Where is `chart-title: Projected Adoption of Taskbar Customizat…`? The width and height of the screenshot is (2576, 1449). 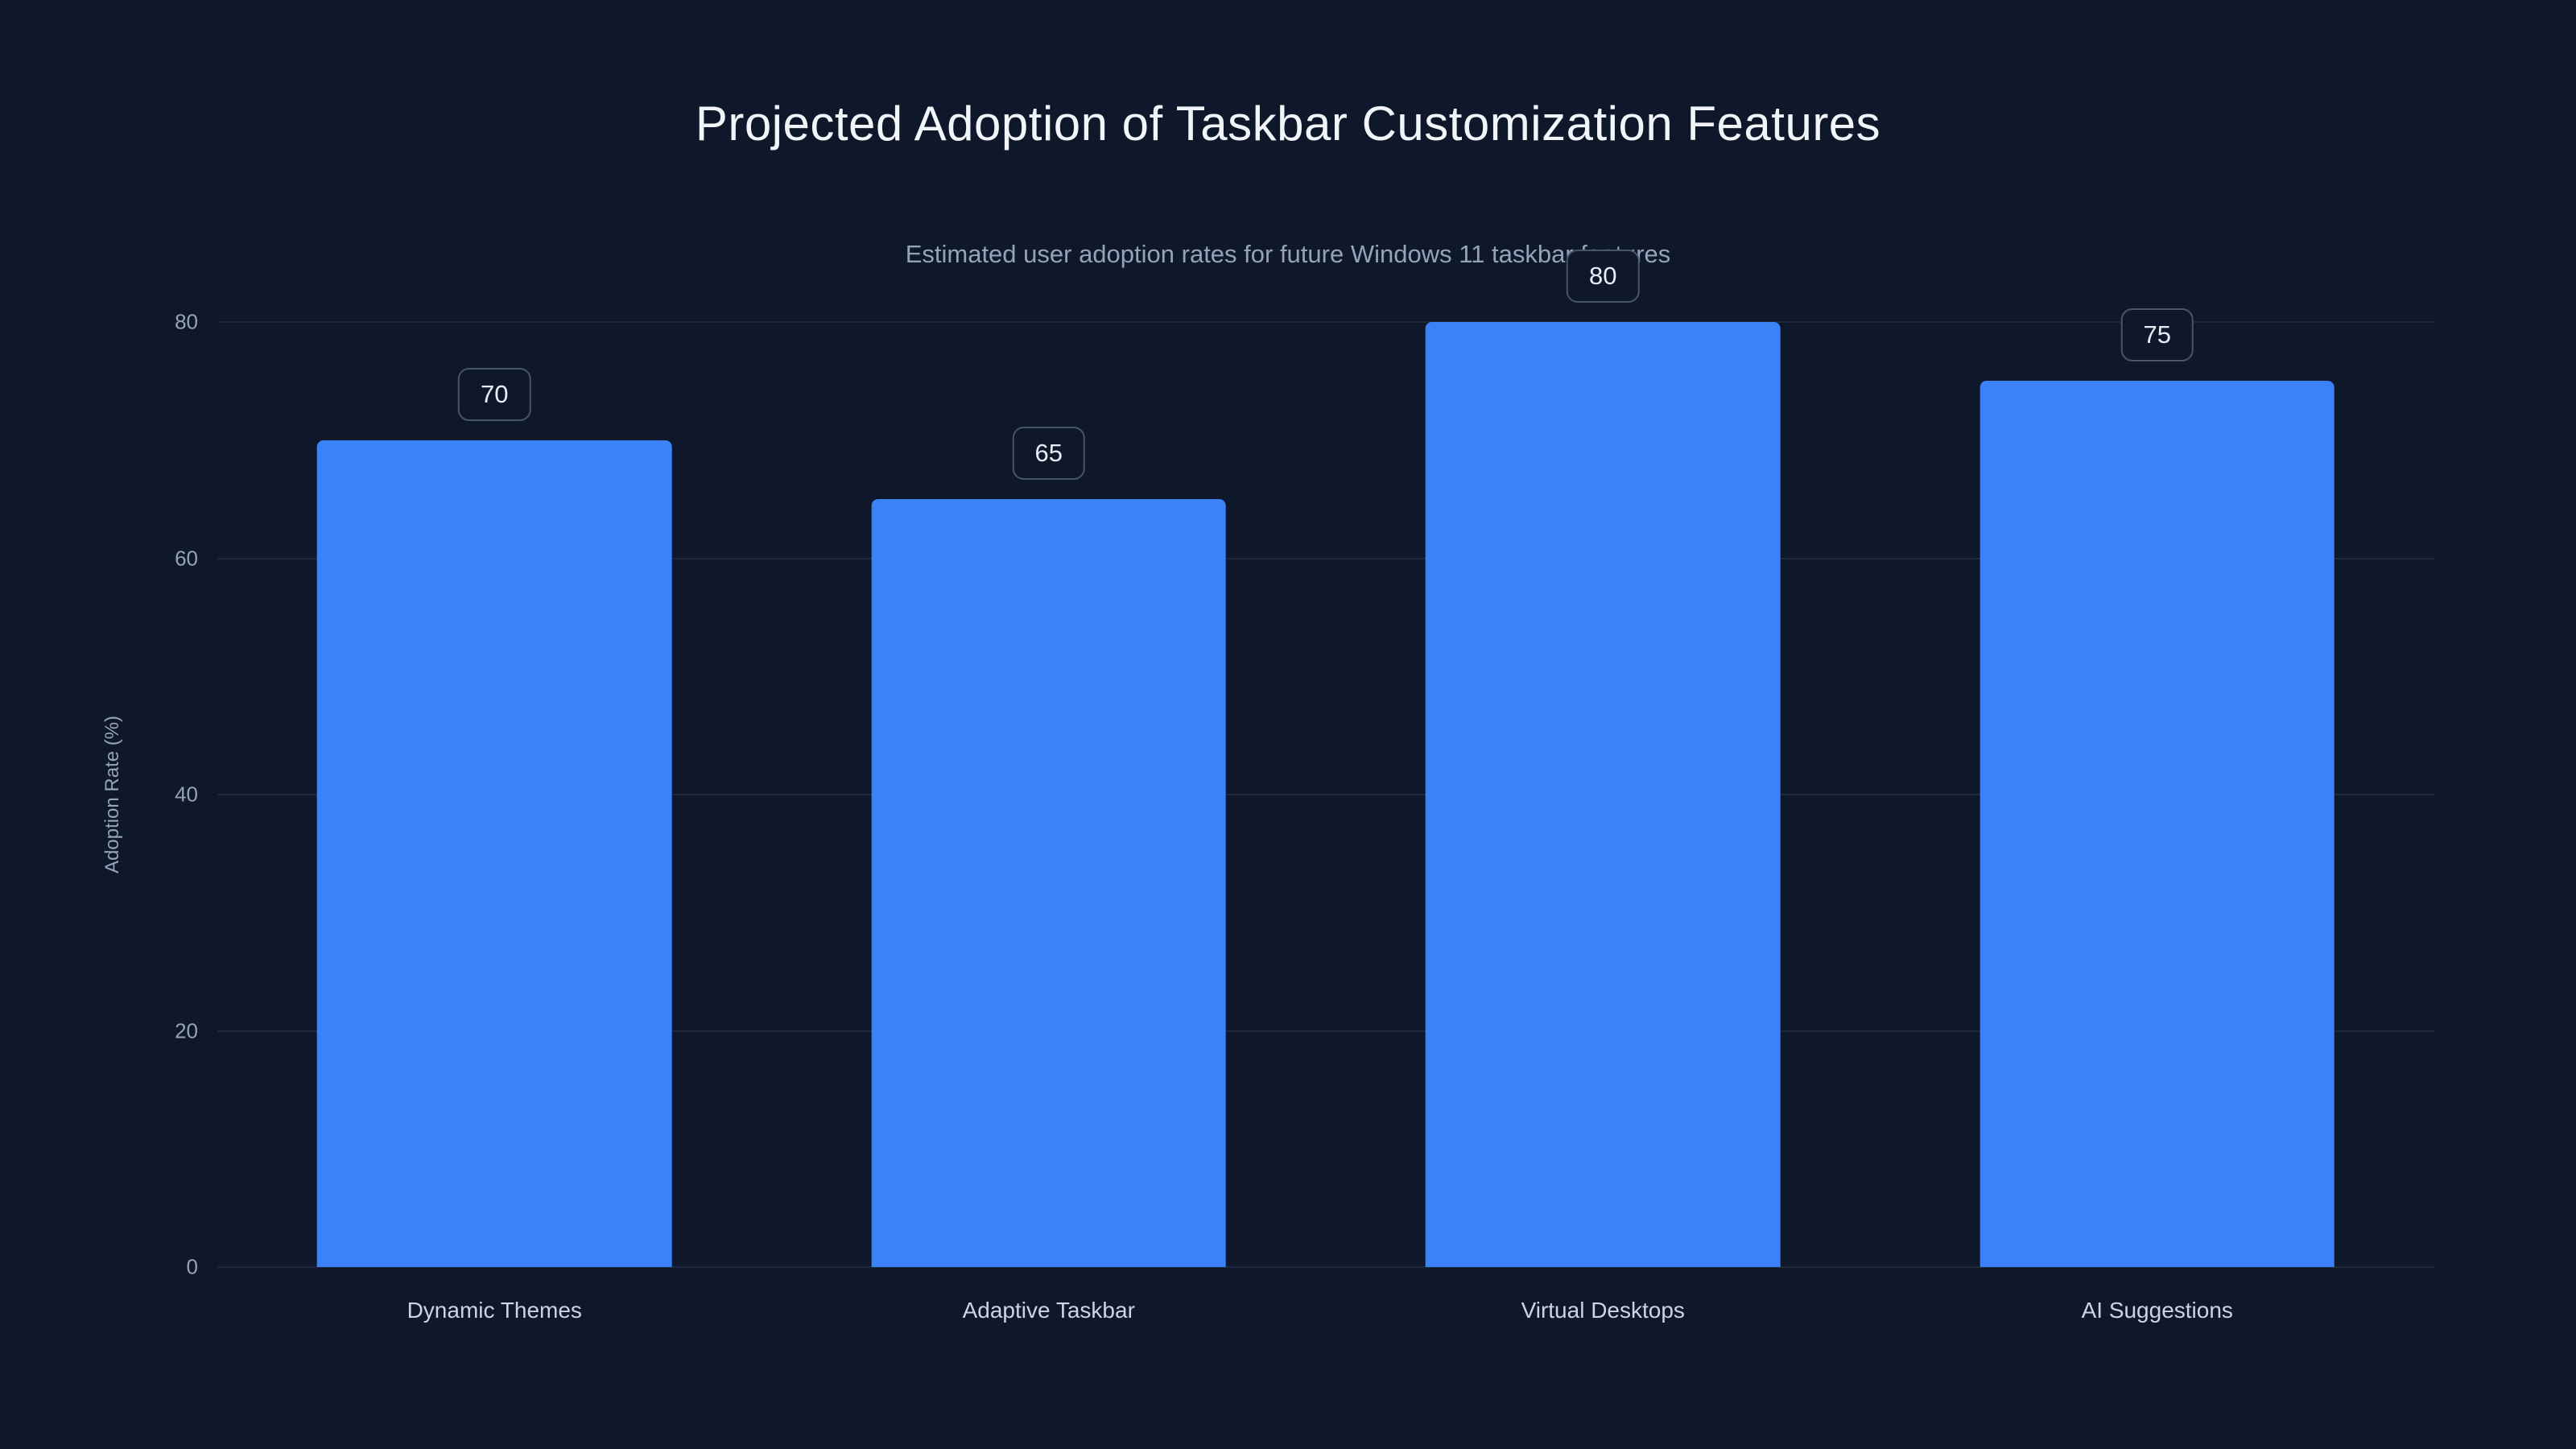 chart-title: Projected Adoption of Taskbar Customizat… is located at coordinates (1288, 124).